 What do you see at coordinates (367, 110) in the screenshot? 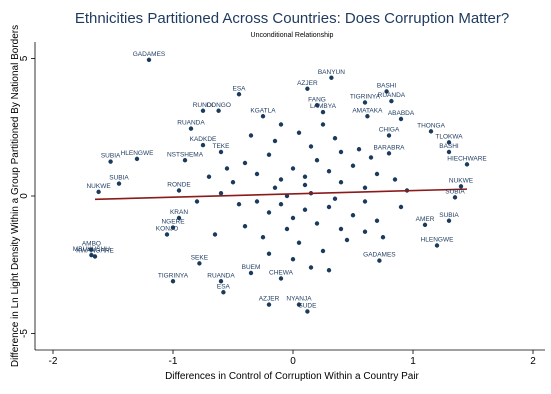
I see `point-label: AMATAKA` at bounding box center [367, 110].